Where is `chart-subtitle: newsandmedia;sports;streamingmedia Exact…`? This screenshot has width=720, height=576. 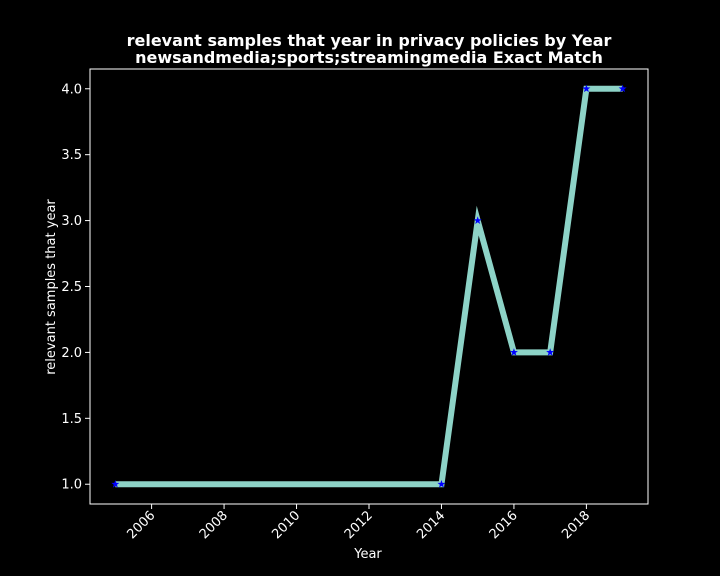
chart-subtitle: newsandmedia;sports;streamingmedia Exact… is located at coordinates (369, 57).